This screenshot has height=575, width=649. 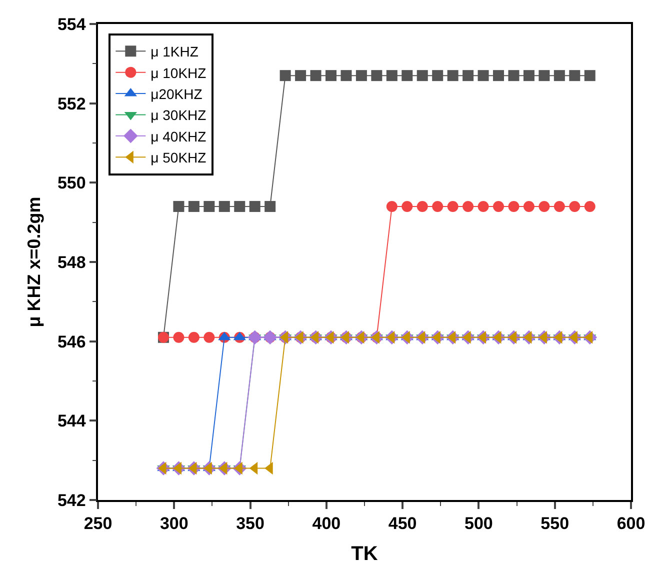 I want to click on y-tick-label: 544, so click(x=71, y=421).